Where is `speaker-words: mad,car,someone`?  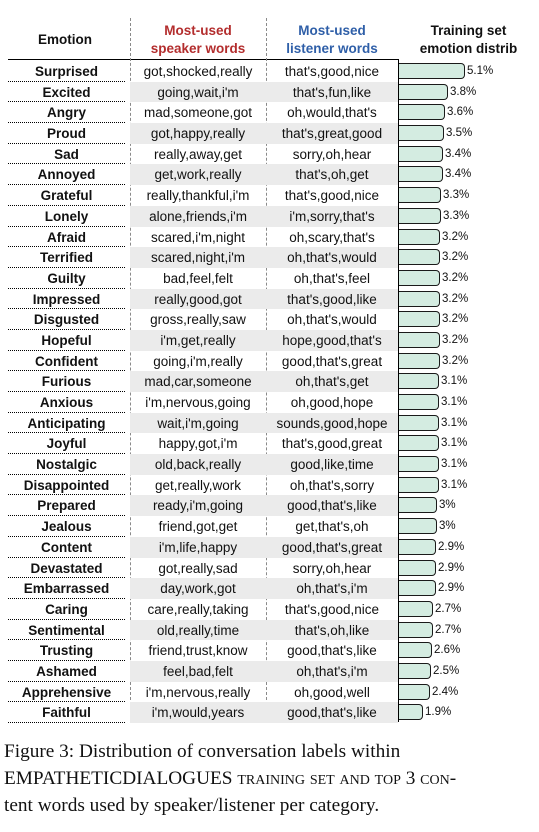
speaker-words: mad,car,someone is located at coordinates (198, 381).